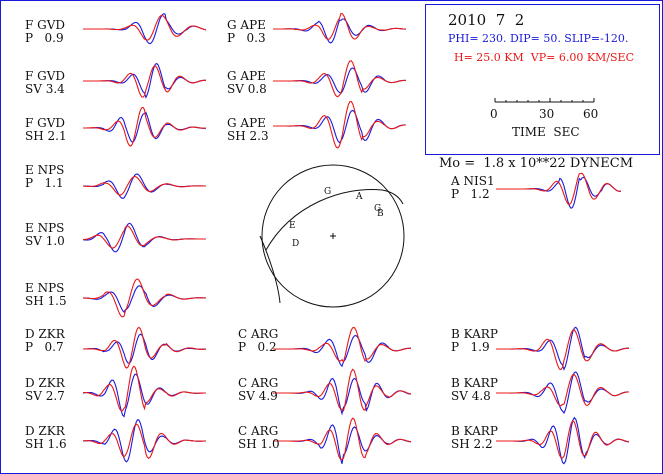  What do you see at coordinates (486, 20) in the screenshot?
I see `event-date: 2010 7 2` at bounding box center [486, 20].